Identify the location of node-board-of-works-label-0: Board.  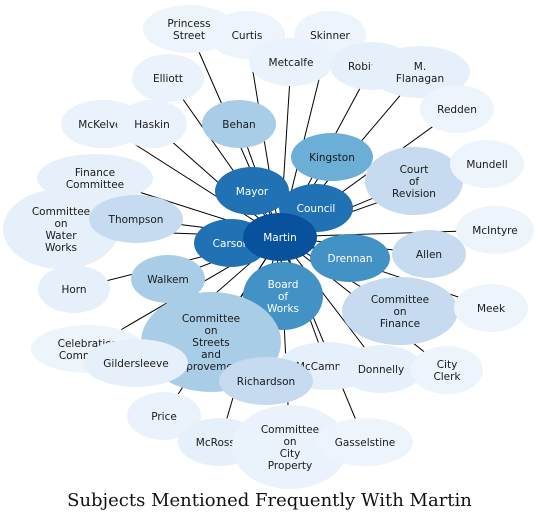
(283, 285).